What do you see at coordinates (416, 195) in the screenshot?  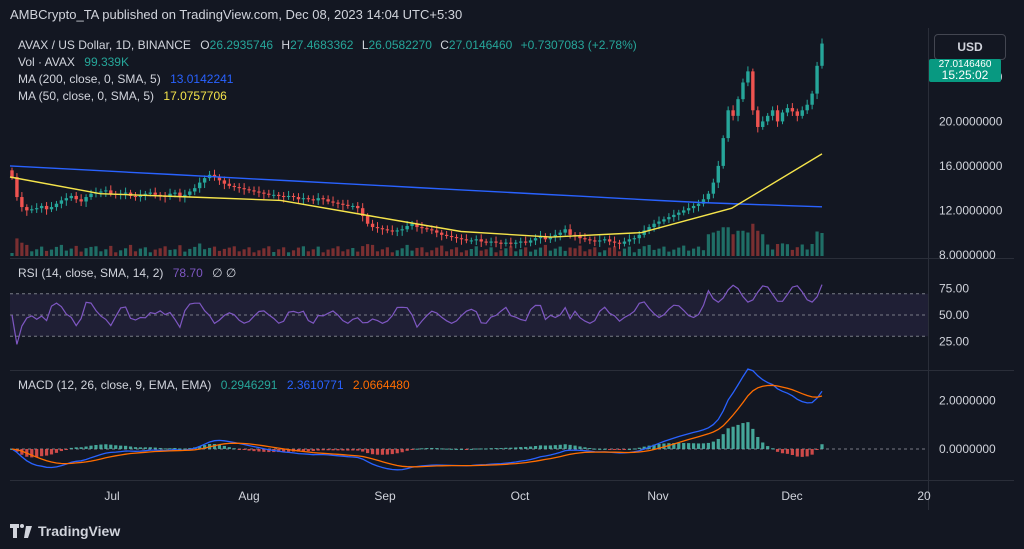 I see `ma50-line` at bounding box center [416, 195].